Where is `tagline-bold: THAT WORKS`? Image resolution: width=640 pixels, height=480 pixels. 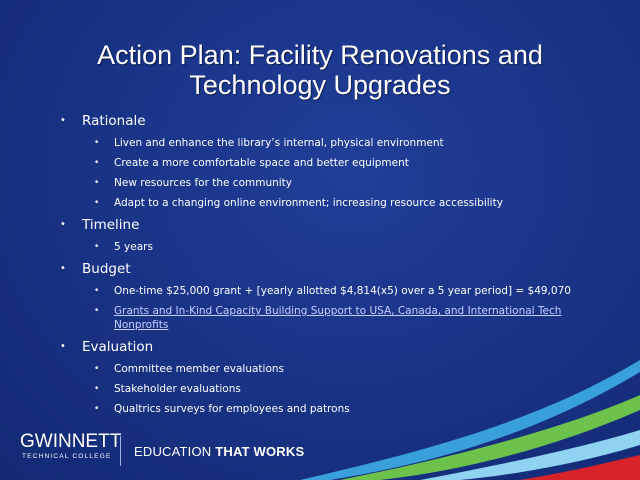 tagline-bold: THAT WORKS is located at coordinates (260, 451).